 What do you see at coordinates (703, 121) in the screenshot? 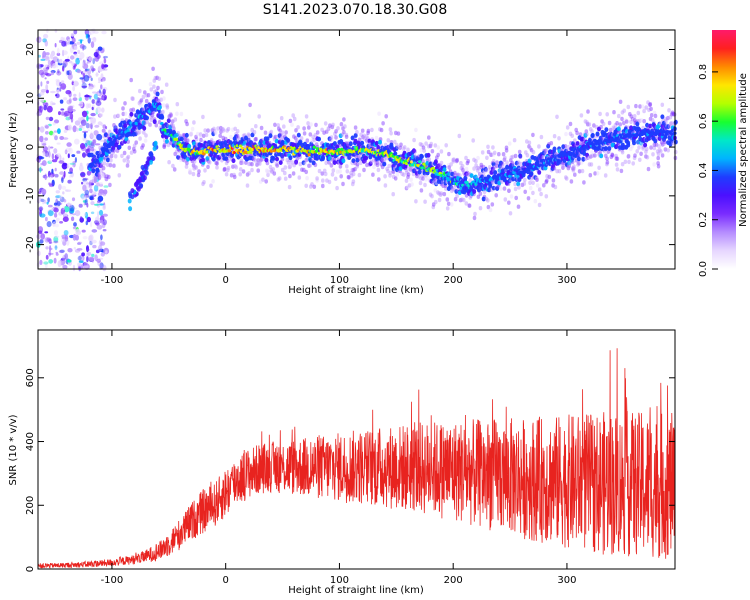
I see `colorbar-tick-label: 0.6` at bounding box center [703, 121].